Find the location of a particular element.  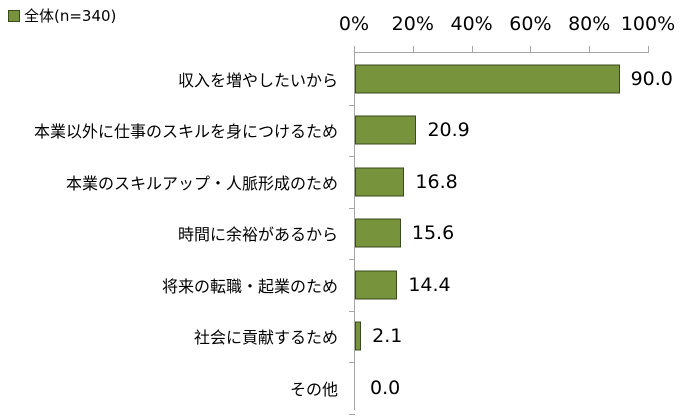

category-label: その他 is located at coordinates (313, 389).